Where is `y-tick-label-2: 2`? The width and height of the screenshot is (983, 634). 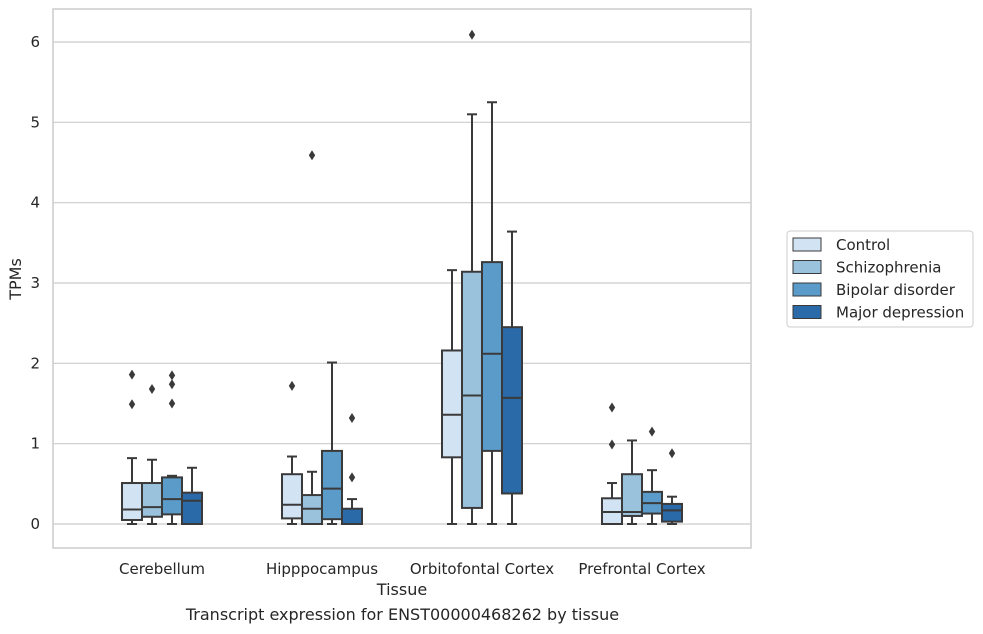
y-tick-label-2: 2 is located at coordinates (35, 363).